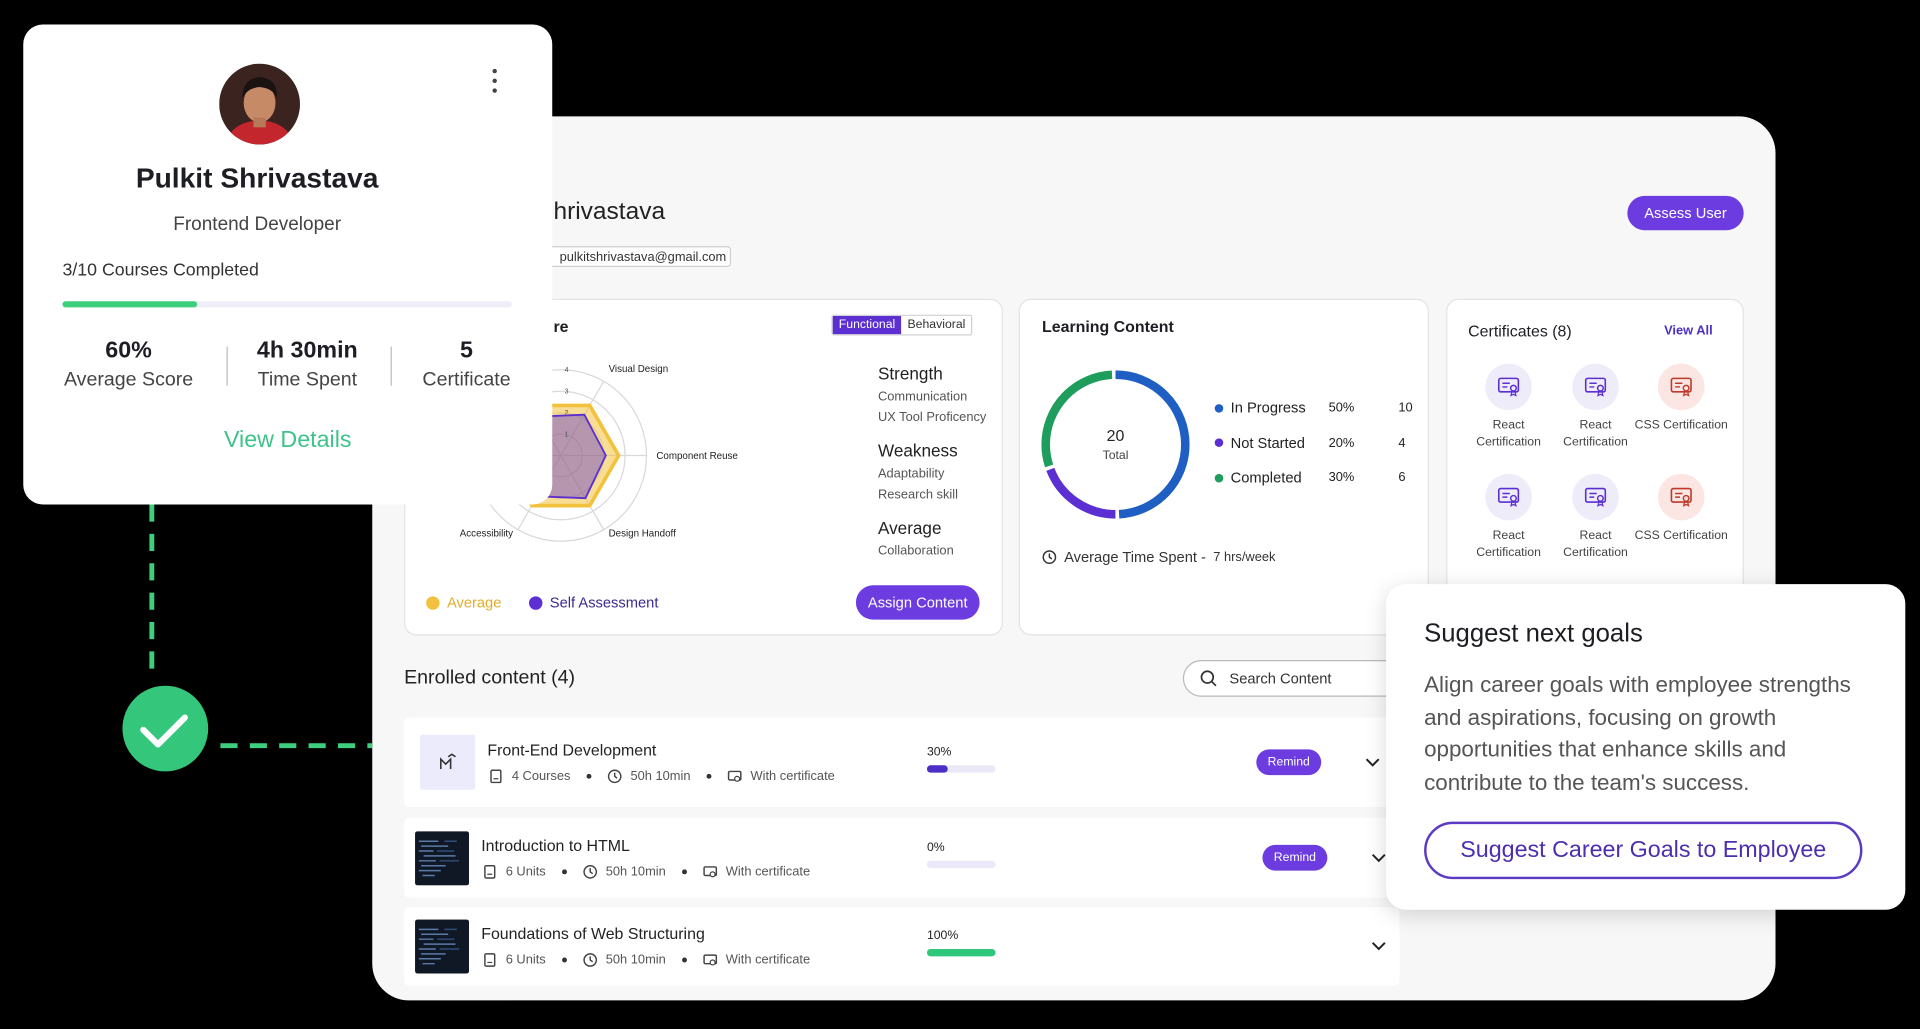 Image resolution: width=1920 pixels, height=1029 pixels. Describe the element at coordinates (130, 304) in the screenshot. I see `progress-fill` at that location.